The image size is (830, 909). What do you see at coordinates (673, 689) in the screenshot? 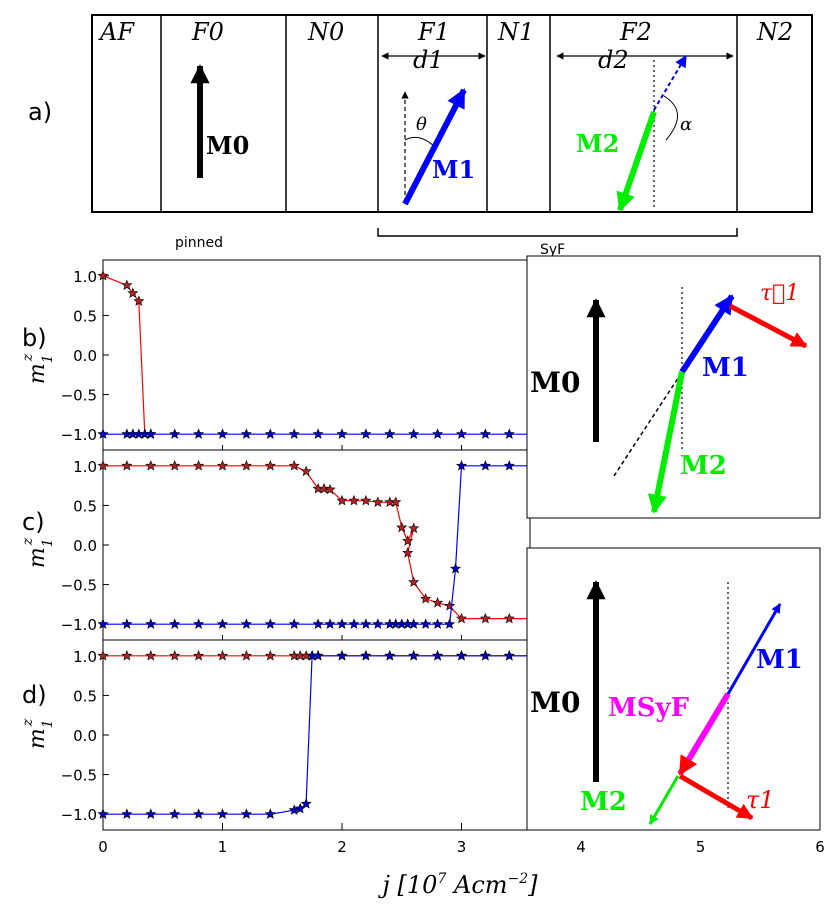
I see `inset-2: M0 M1 MSyF M2 τ1` at bounding box center [673, 689].